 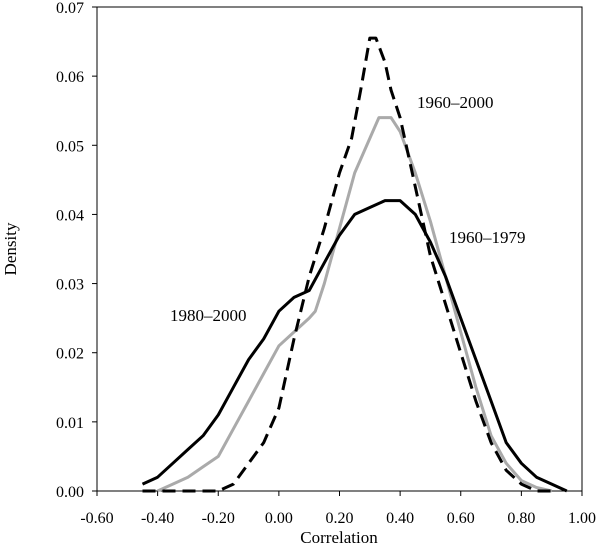 What do you see at coordinates (218, 518) in the screenshot?
I see `x-tick-label: -0.20` at bounding box center [218, 518].